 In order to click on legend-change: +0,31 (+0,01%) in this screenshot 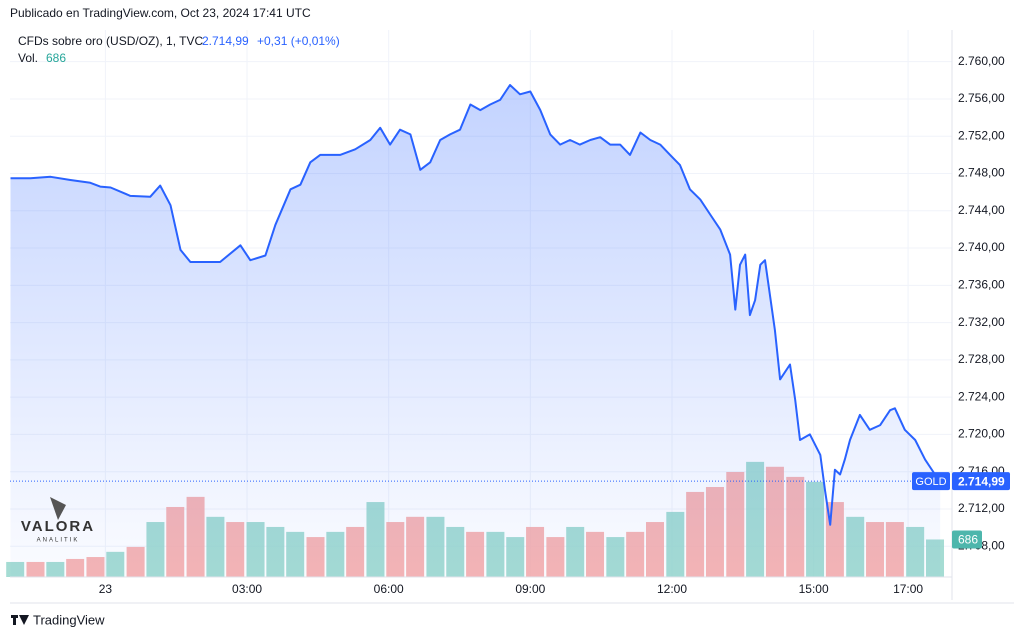, I will do `click(298, 41)`.